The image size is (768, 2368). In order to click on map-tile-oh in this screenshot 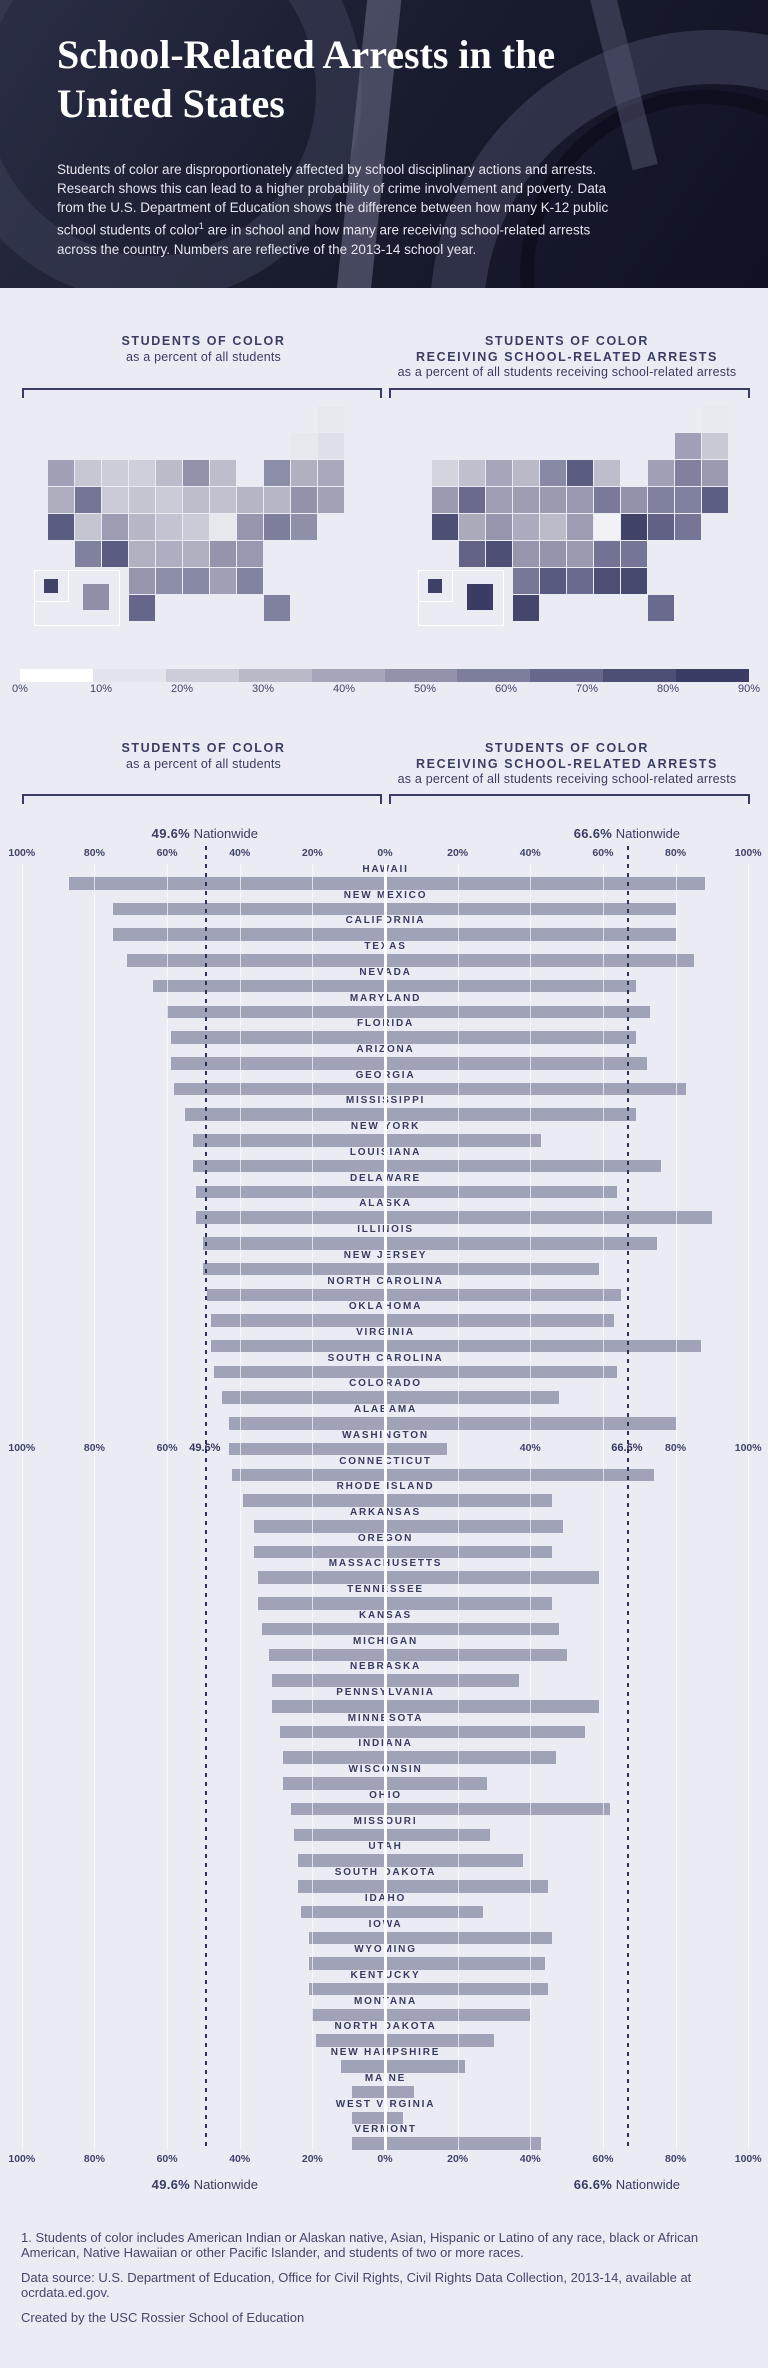, I will do `click(223, 500)`.